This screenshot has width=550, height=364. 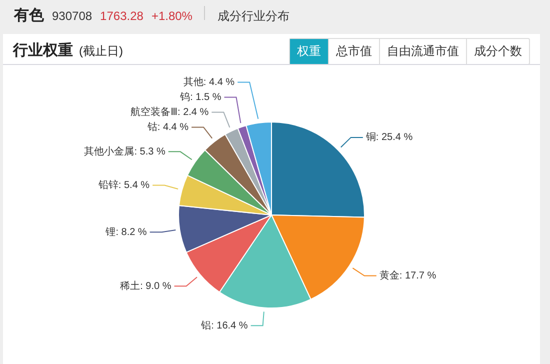 I want to click on text: 930708, so click(x=72, y=16).